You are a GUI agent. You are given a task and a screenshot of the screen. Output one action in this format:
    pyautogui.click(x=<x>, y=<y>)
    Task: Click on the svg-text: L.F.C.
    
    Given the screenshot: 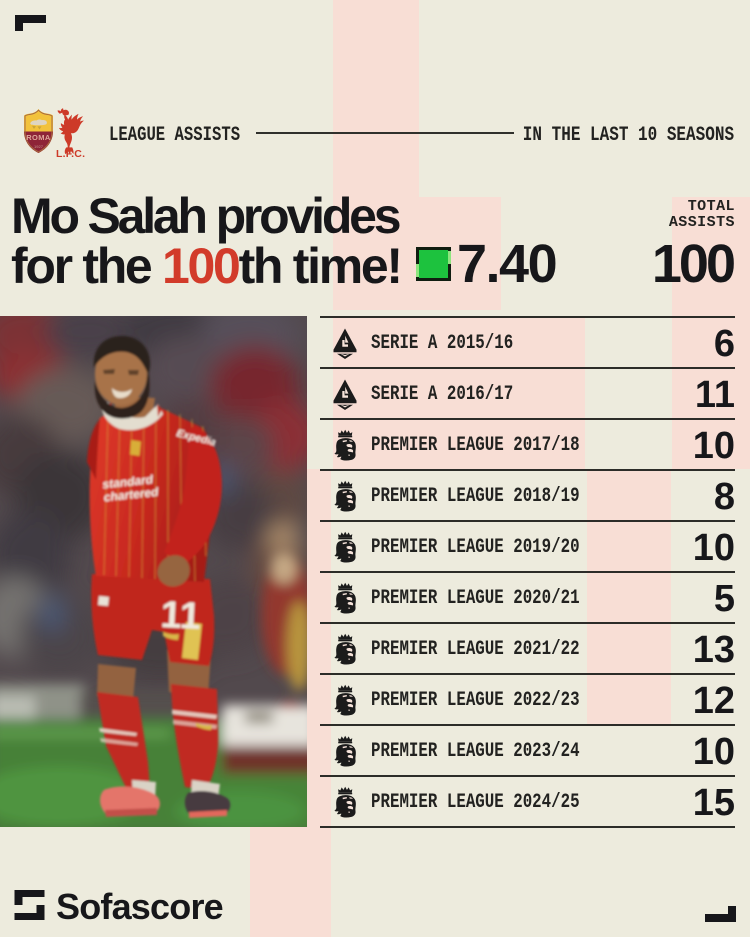 What is the action you would take?
    pyautogui.click(x=70, y=153)
    